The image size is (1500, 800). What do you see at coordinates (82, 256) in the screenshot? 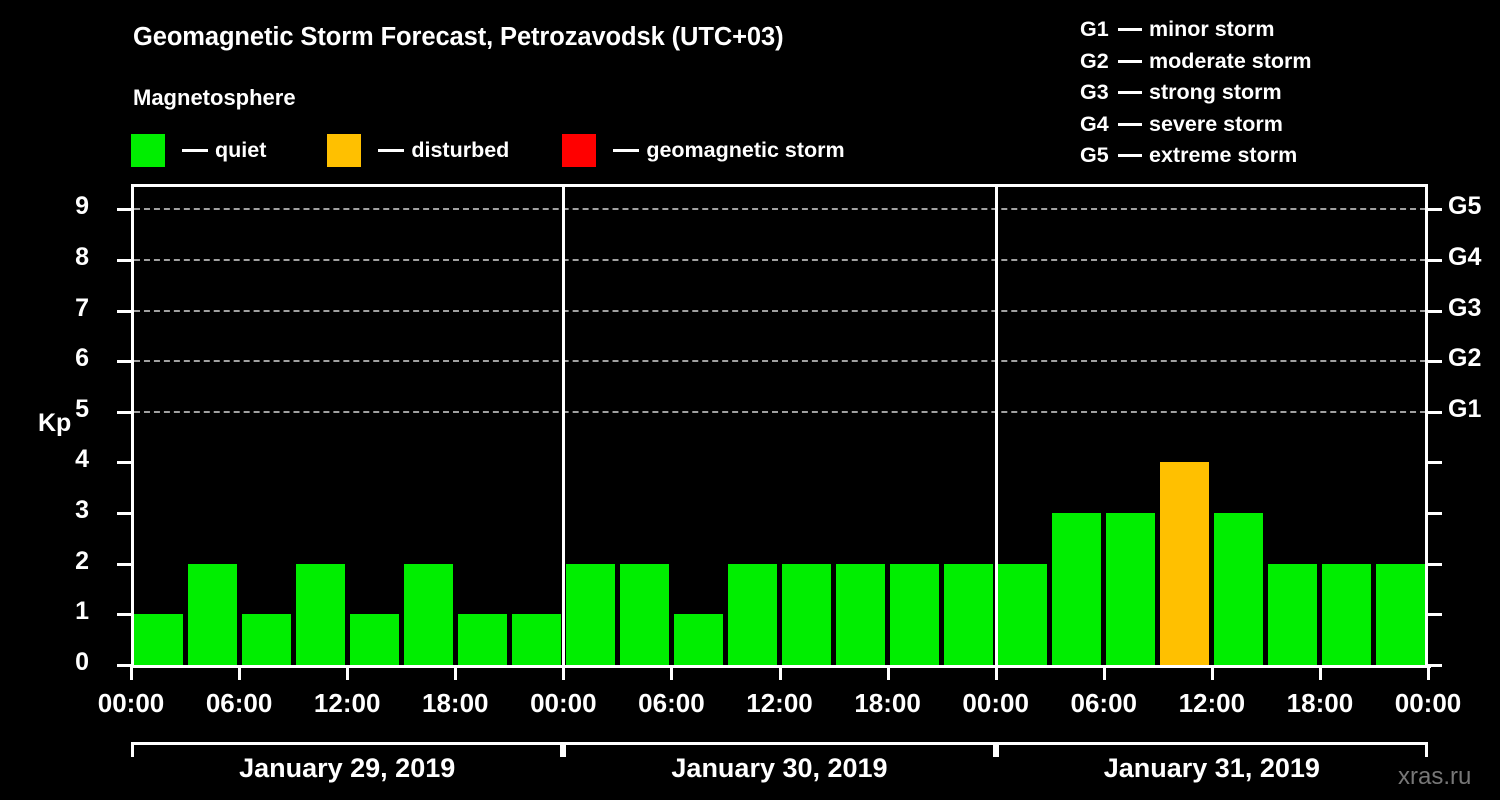
I see `y-axis-tick-label: 8` at bounding box center [82, 256].